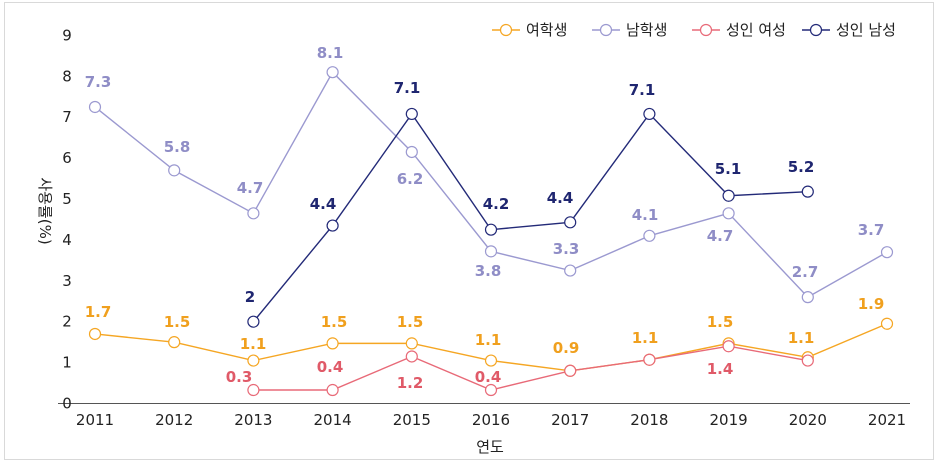 The width and height of the screenshot is (940, 463). I want to click on x-tick-label: 2013, so click(253, 420).